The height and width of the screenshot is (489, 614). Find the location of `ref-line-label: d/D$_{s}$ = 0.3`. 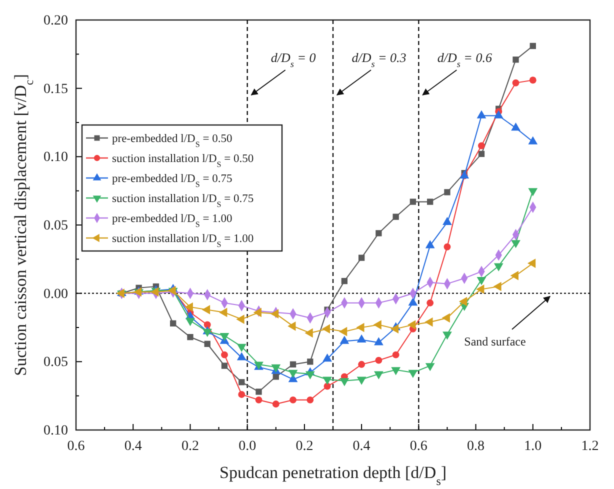

ref-line-label: d/D$_{s}$ = 0.3 is located at coordinates (379, 59).